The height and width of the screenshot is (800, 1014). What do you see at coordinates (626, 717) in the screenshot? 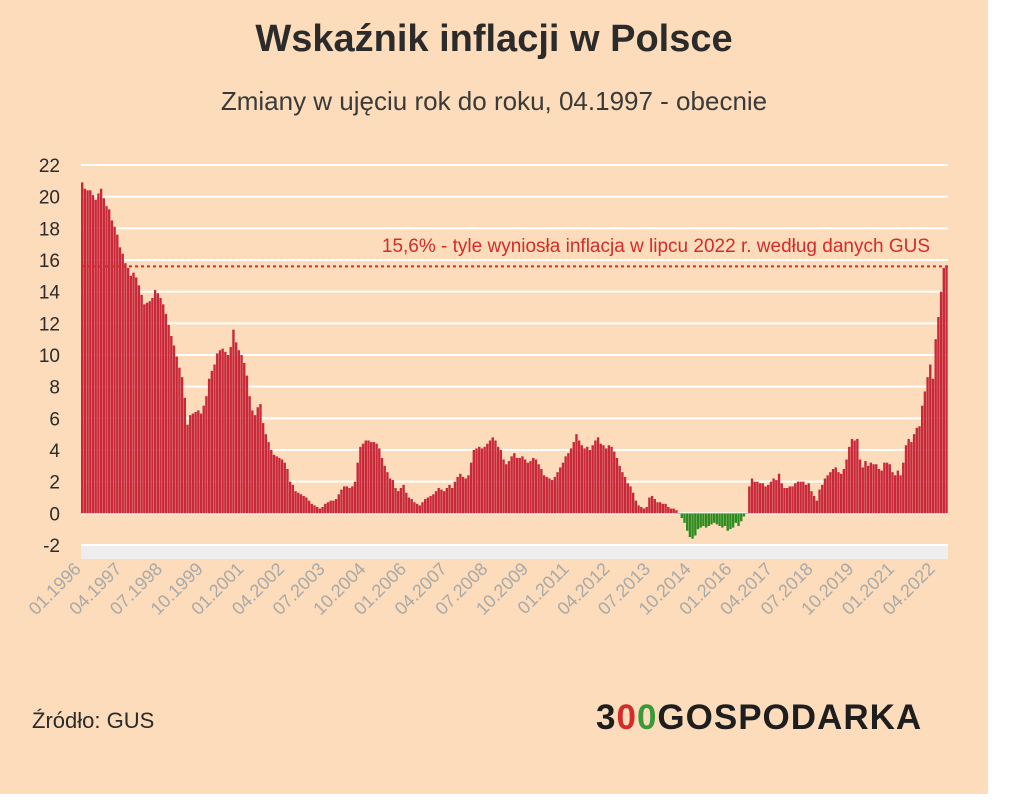
I see `logo-zero-red: 0` at bounding box center [626, 717].